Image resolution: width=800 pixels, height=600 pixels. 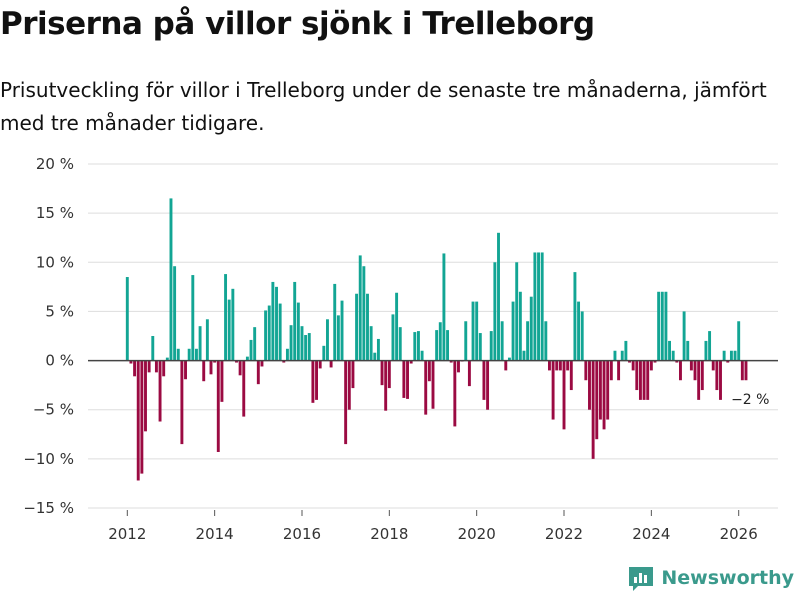 I want to click on y-tick-label: 10 %, so click(x=55, y=262).